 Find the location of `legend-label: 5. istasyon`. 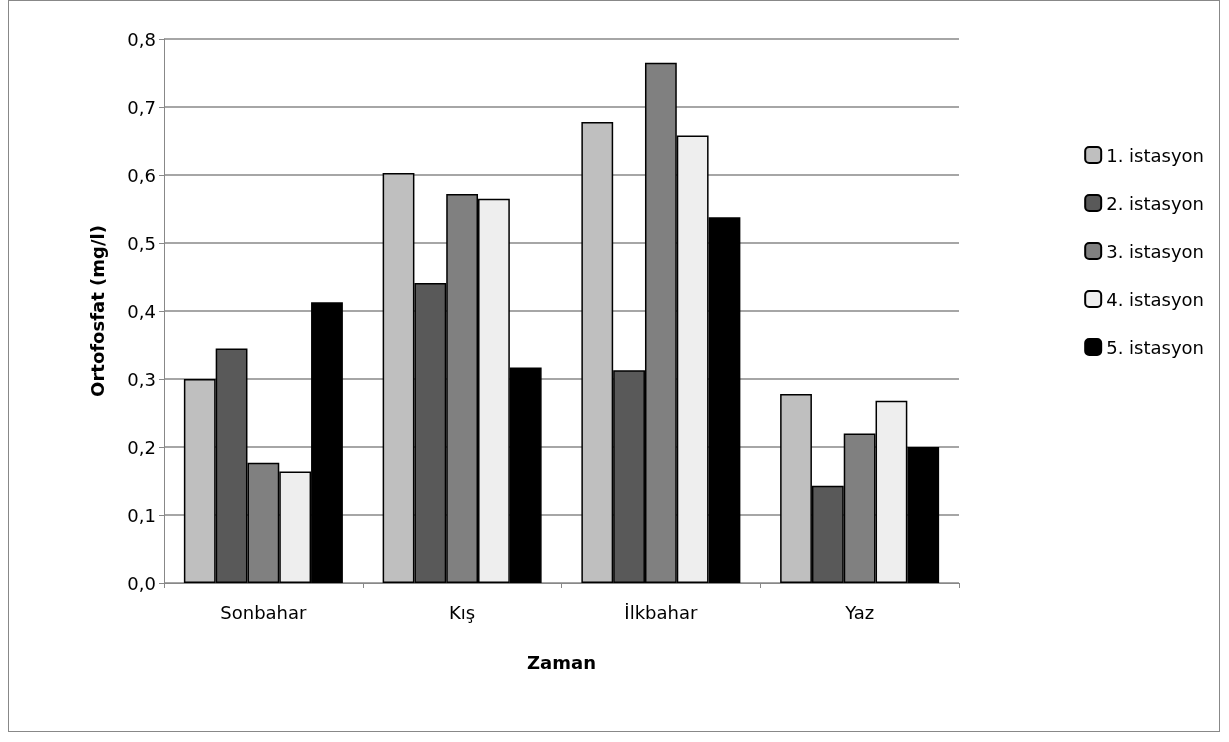

legend-label: 5. istasyon is located at coordinates (1155, 347).